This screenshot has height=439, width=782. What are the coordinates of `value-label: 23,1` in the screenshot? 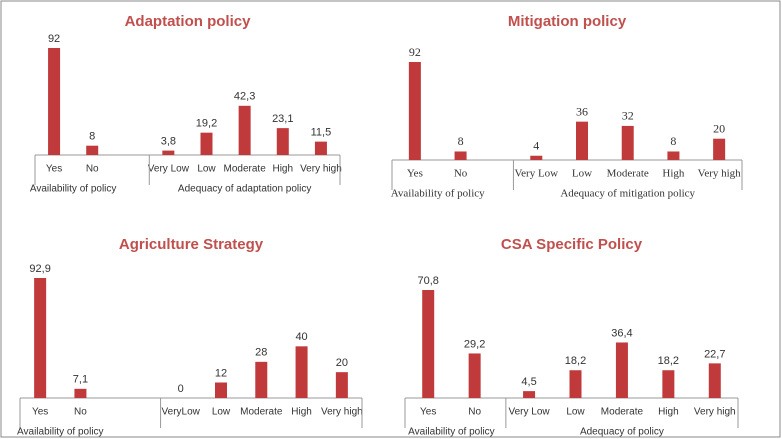 It's located at (282, 119).